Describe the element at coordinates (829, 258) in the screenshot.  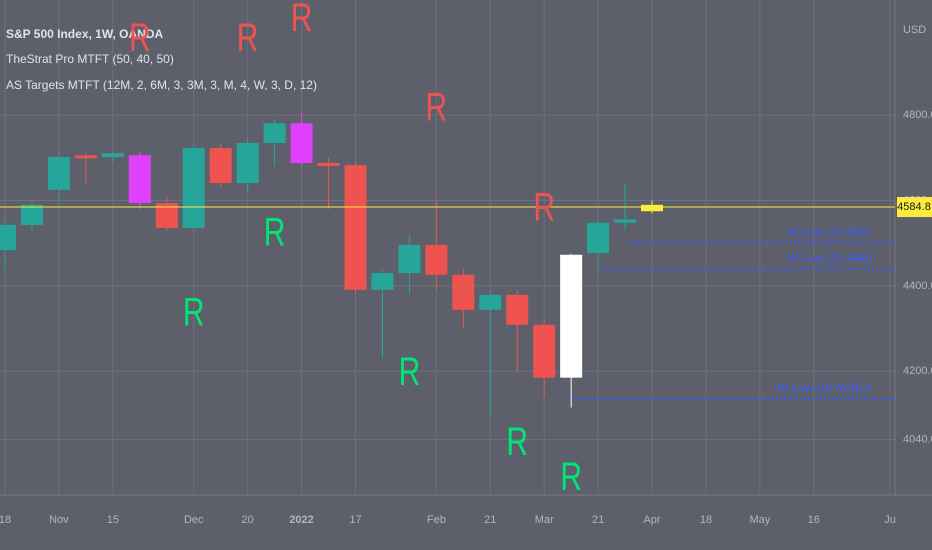
I see `target-label: W Low (2) 4440` at that location.